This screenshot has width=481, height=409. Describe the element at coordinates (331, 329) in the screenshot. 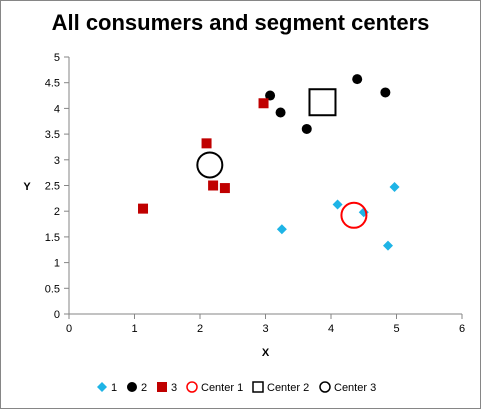

I see `x-tick-label: 4` at that location.